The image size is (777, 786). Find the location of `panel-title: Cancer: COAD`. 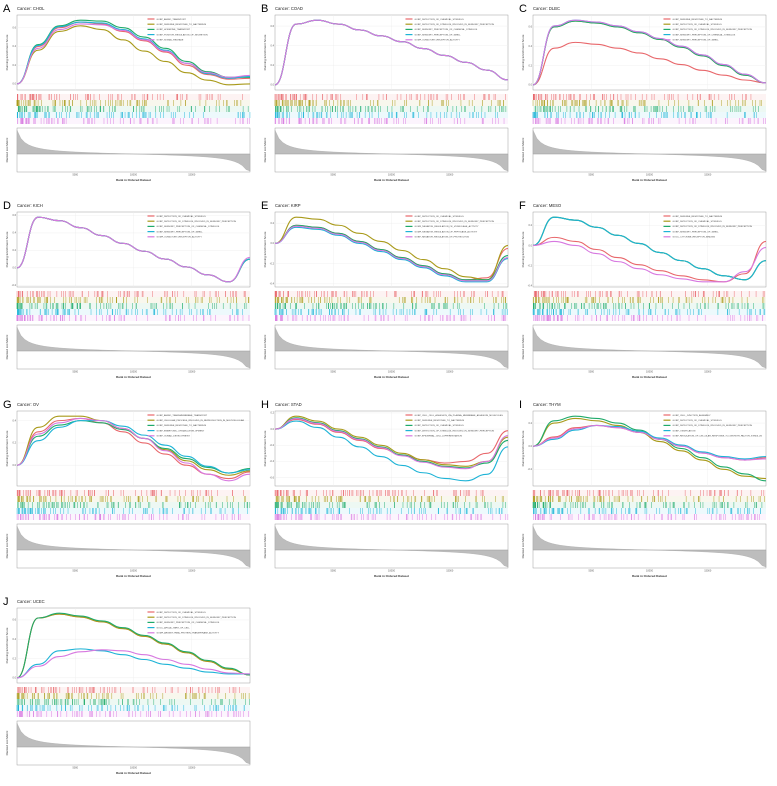

panel-title: Cancer: COAD is located at coordinates (289, 8).